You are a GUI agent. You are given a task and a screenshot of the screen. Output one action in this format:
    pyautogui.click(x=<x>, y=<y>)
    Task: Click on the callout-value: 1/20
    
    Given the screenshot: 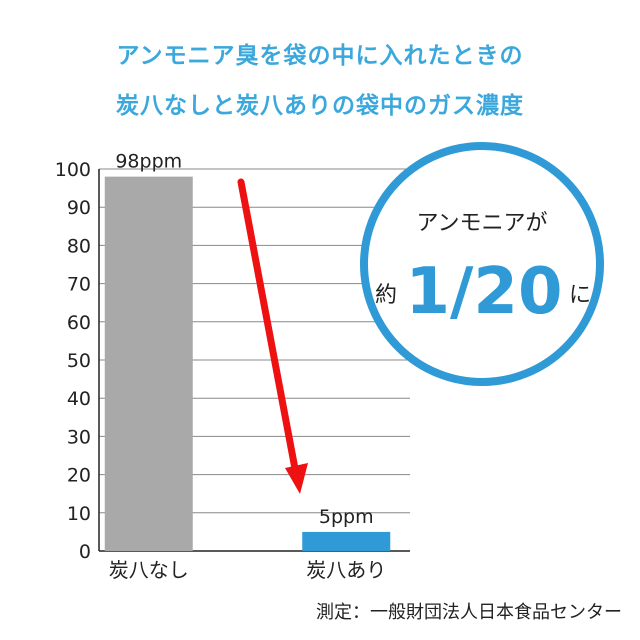 What is the action you would take?
    pyautogui.click(x=484, y=292)
    